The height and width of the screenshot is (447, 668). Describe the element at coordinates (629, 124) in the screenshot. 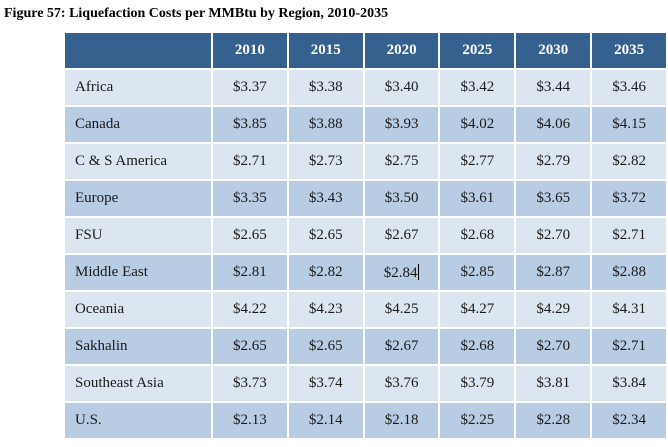

I see `value-cell: $4.15` at that location.